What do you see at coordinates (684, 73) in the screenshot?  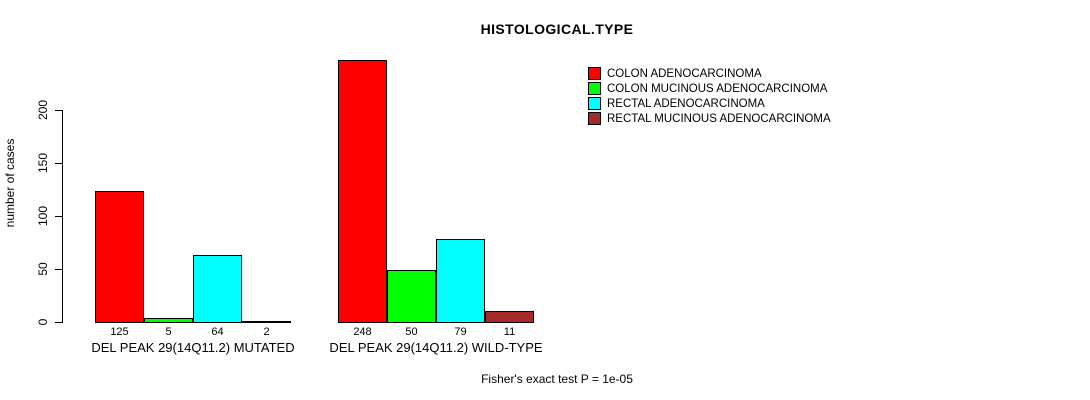 I see `legend-item-label: COLON ADENOCARCINOMA` at bounding box center [684, 73].